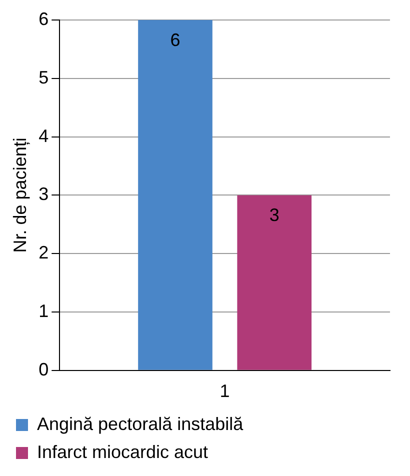 This screenshot has height=476, width=410. What do you see at coordinates (122, 452) in the screenshot?
I see `legend-label: Infarct miocardic acut` at bounding box center [122, 452].